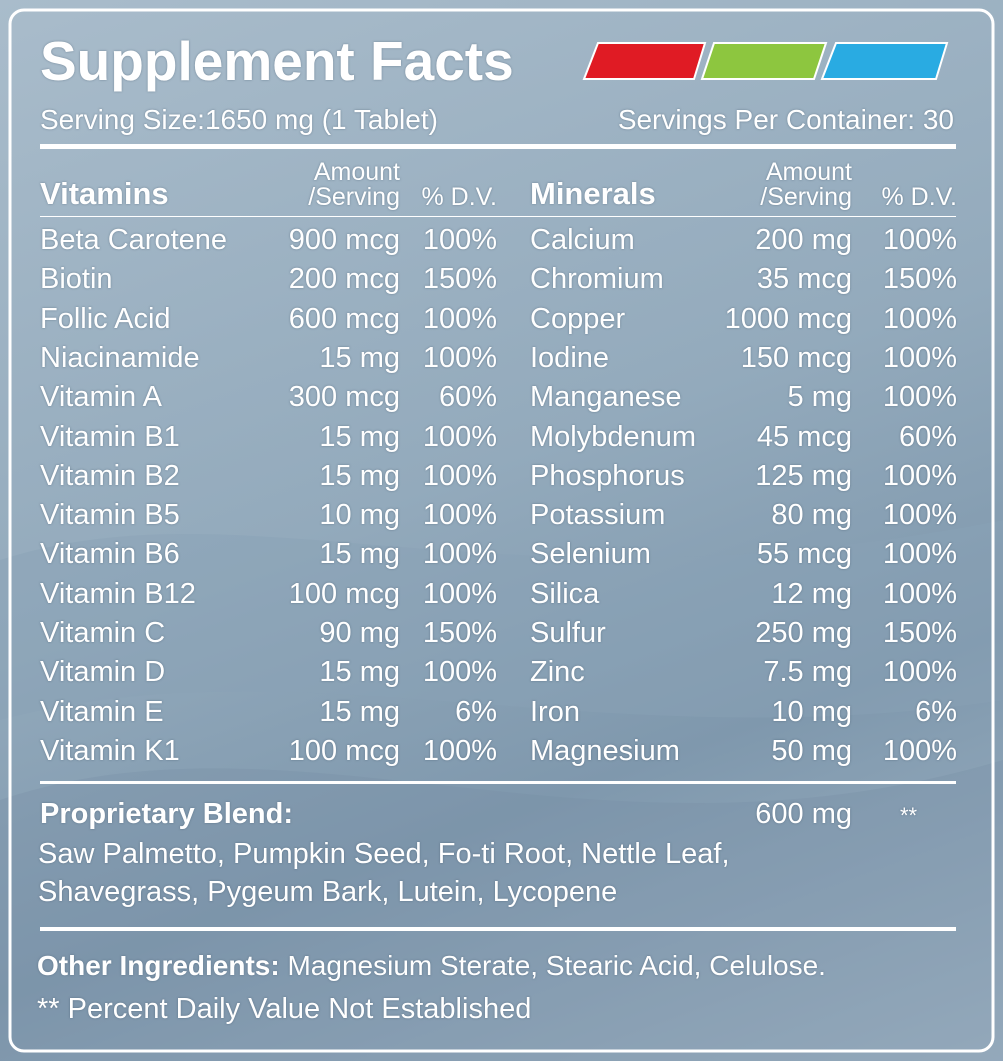 The image size is (1003, 1061). Describe the element at coordinates (803, 240) in the screenshot. I see `nutrient-amount: 200 mg` at that location.